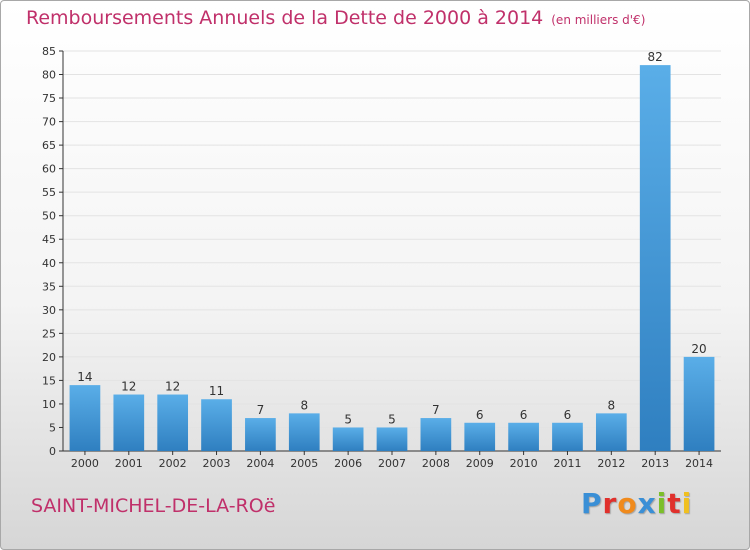 The width and height of the screenshot is (750, 550). What do you see at coordinates (49, 145) in the screenshot?
I see `y-tick-label: 65` at bounding box center [49, 145].